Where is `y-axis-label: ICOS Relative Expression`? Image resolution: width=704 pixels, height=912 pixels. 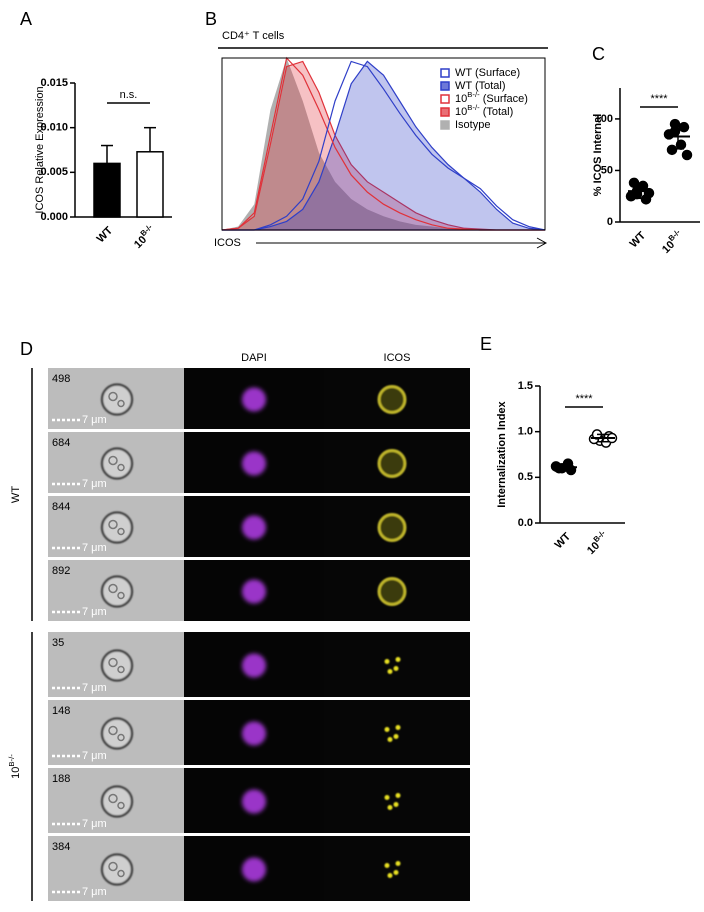
y-axis-label: ICOS Relative Expression is located at coordinates (40, 149).